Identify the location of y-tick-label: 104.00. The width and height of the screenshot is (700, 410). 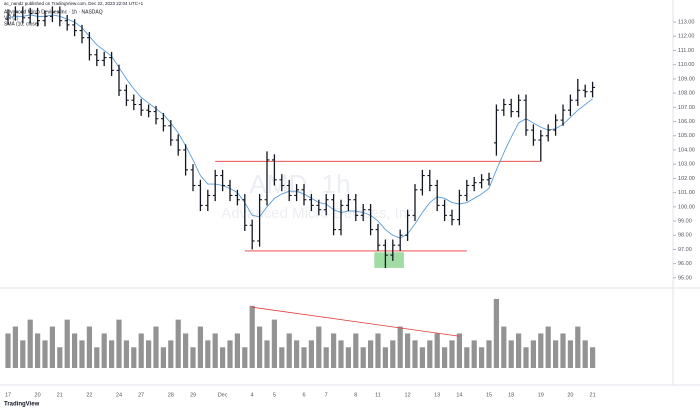
(686, 150).